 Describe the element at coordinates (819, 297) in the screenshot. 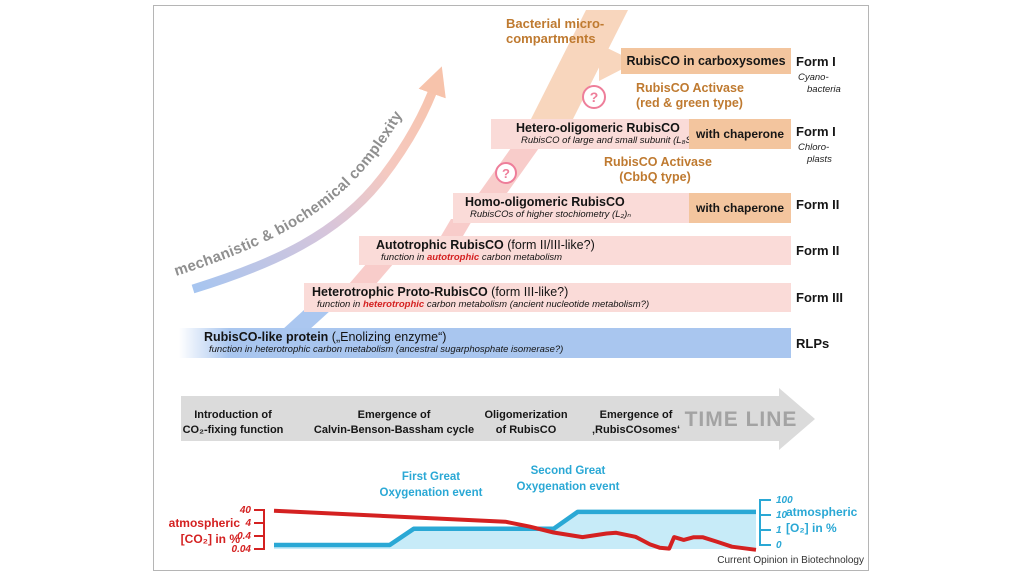

I see `form-label-3: Form III` at that location.